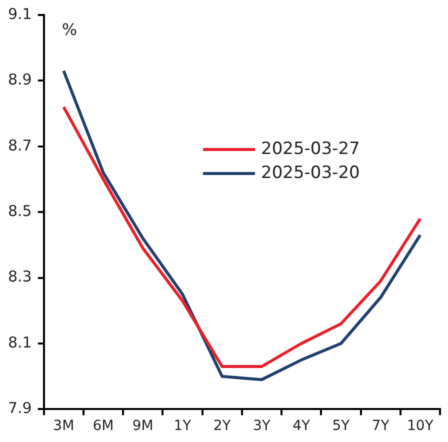 This screenshot has height=442, width=448. Describe the element at coordinates (262, 426) in the screenshot. I see `x-tick-label: 3Y` at that location.